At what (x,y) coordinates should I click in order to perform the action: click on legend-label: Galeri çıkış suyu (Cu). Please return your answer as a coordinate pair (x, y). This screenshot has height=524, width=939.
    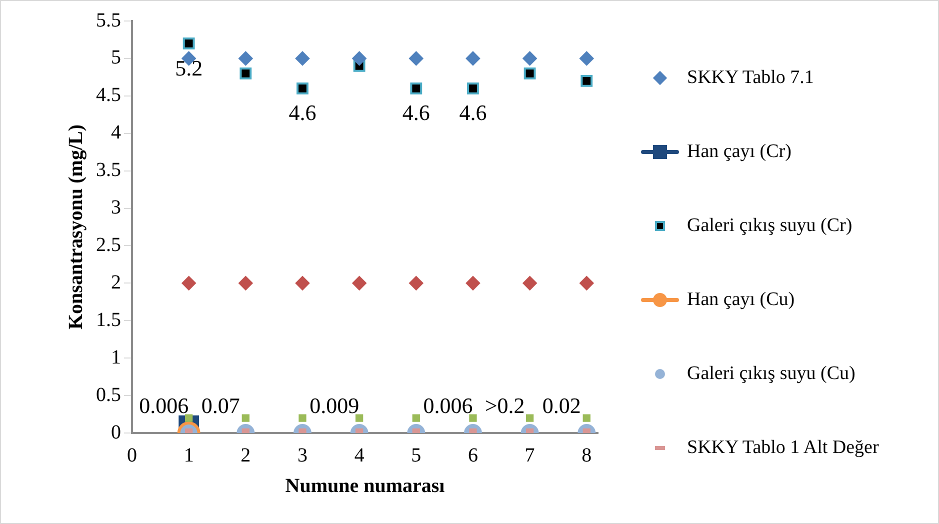
    Looking at the image, I should click on (771, 374).